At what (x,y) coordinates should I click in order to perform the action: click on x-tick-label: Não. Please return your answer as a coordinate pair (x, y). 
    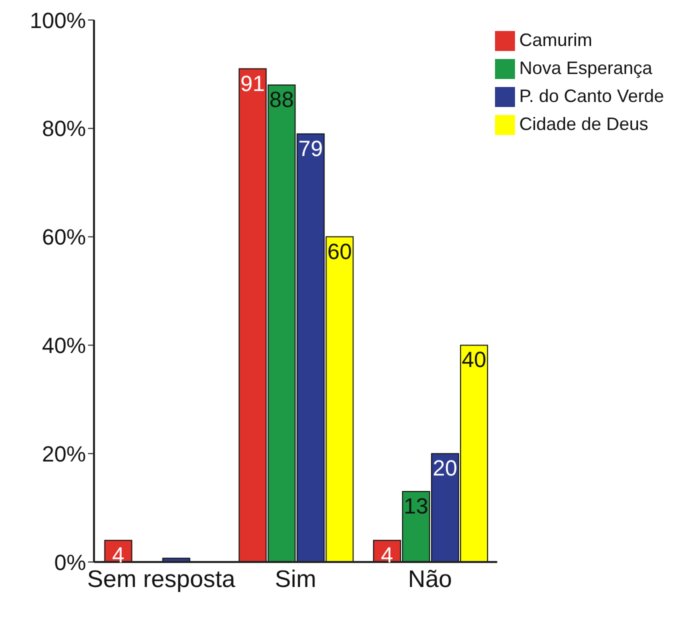
    Looking at the image, I should click on (430, 580).